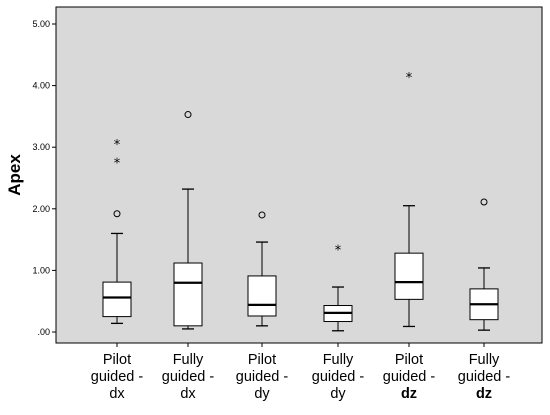 The height and width of the screenshot is (415, 550). What do you see at coordinates (41, 147) in the screenshot?
I see `y-tick-label: 3.00` at bounding box center [41, 147].